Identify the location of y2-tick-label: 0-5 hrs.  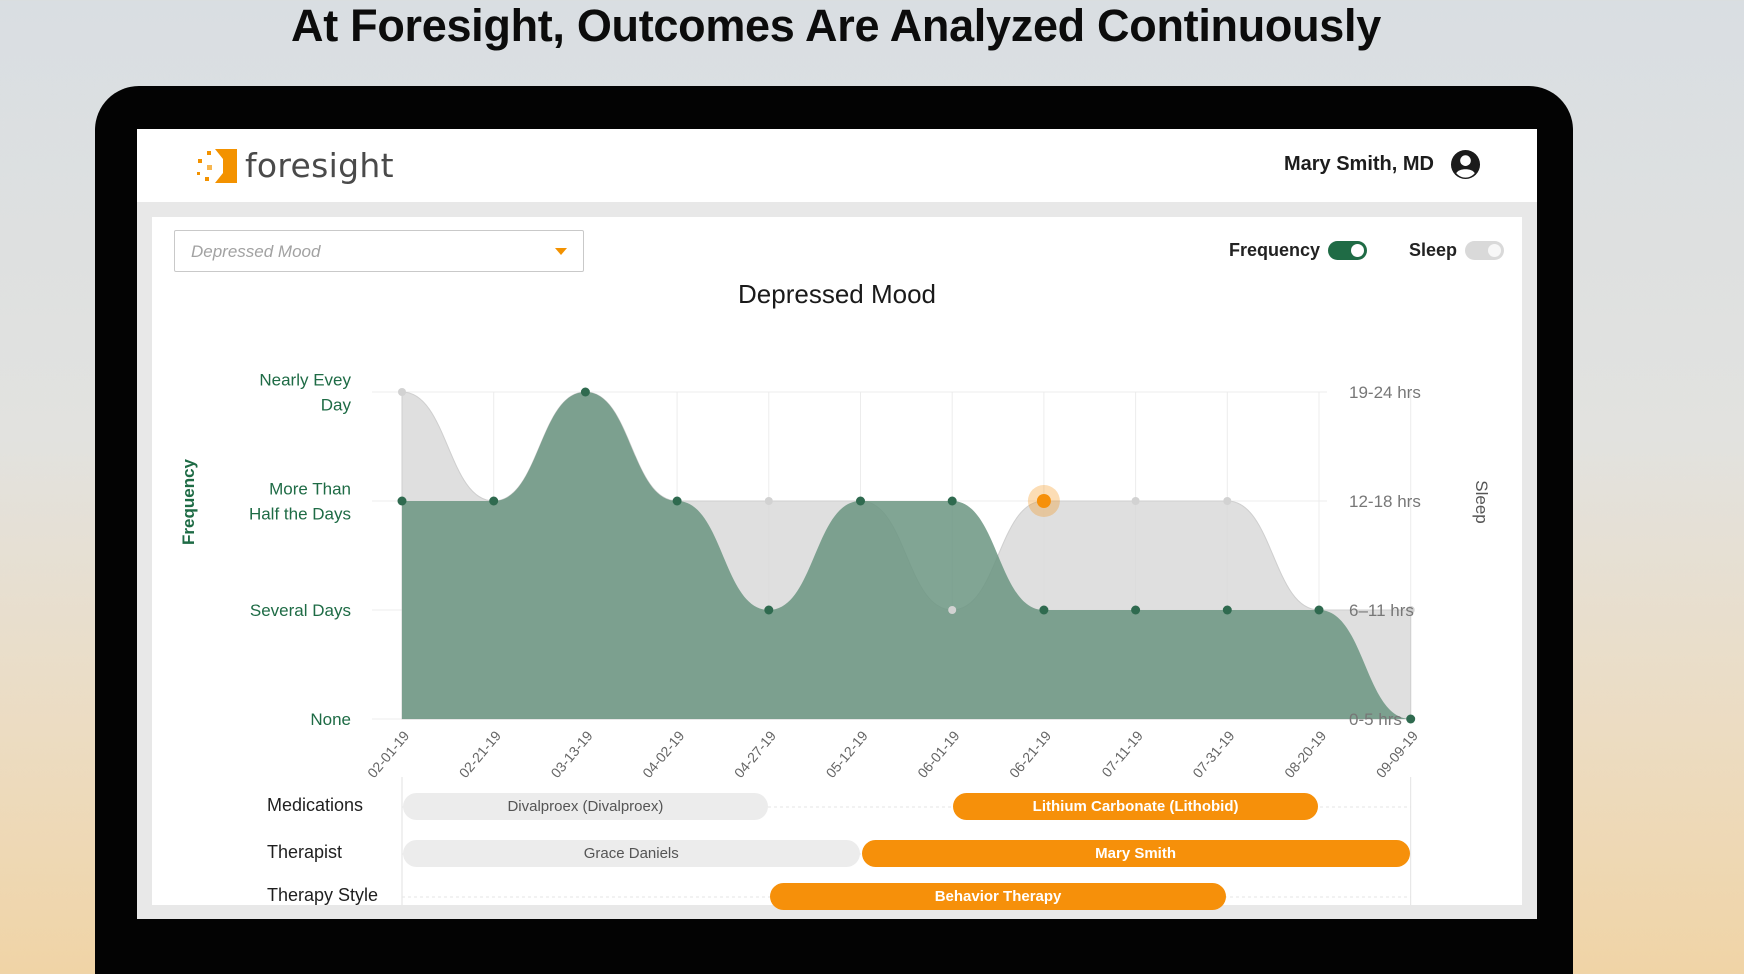
(1375, 719).